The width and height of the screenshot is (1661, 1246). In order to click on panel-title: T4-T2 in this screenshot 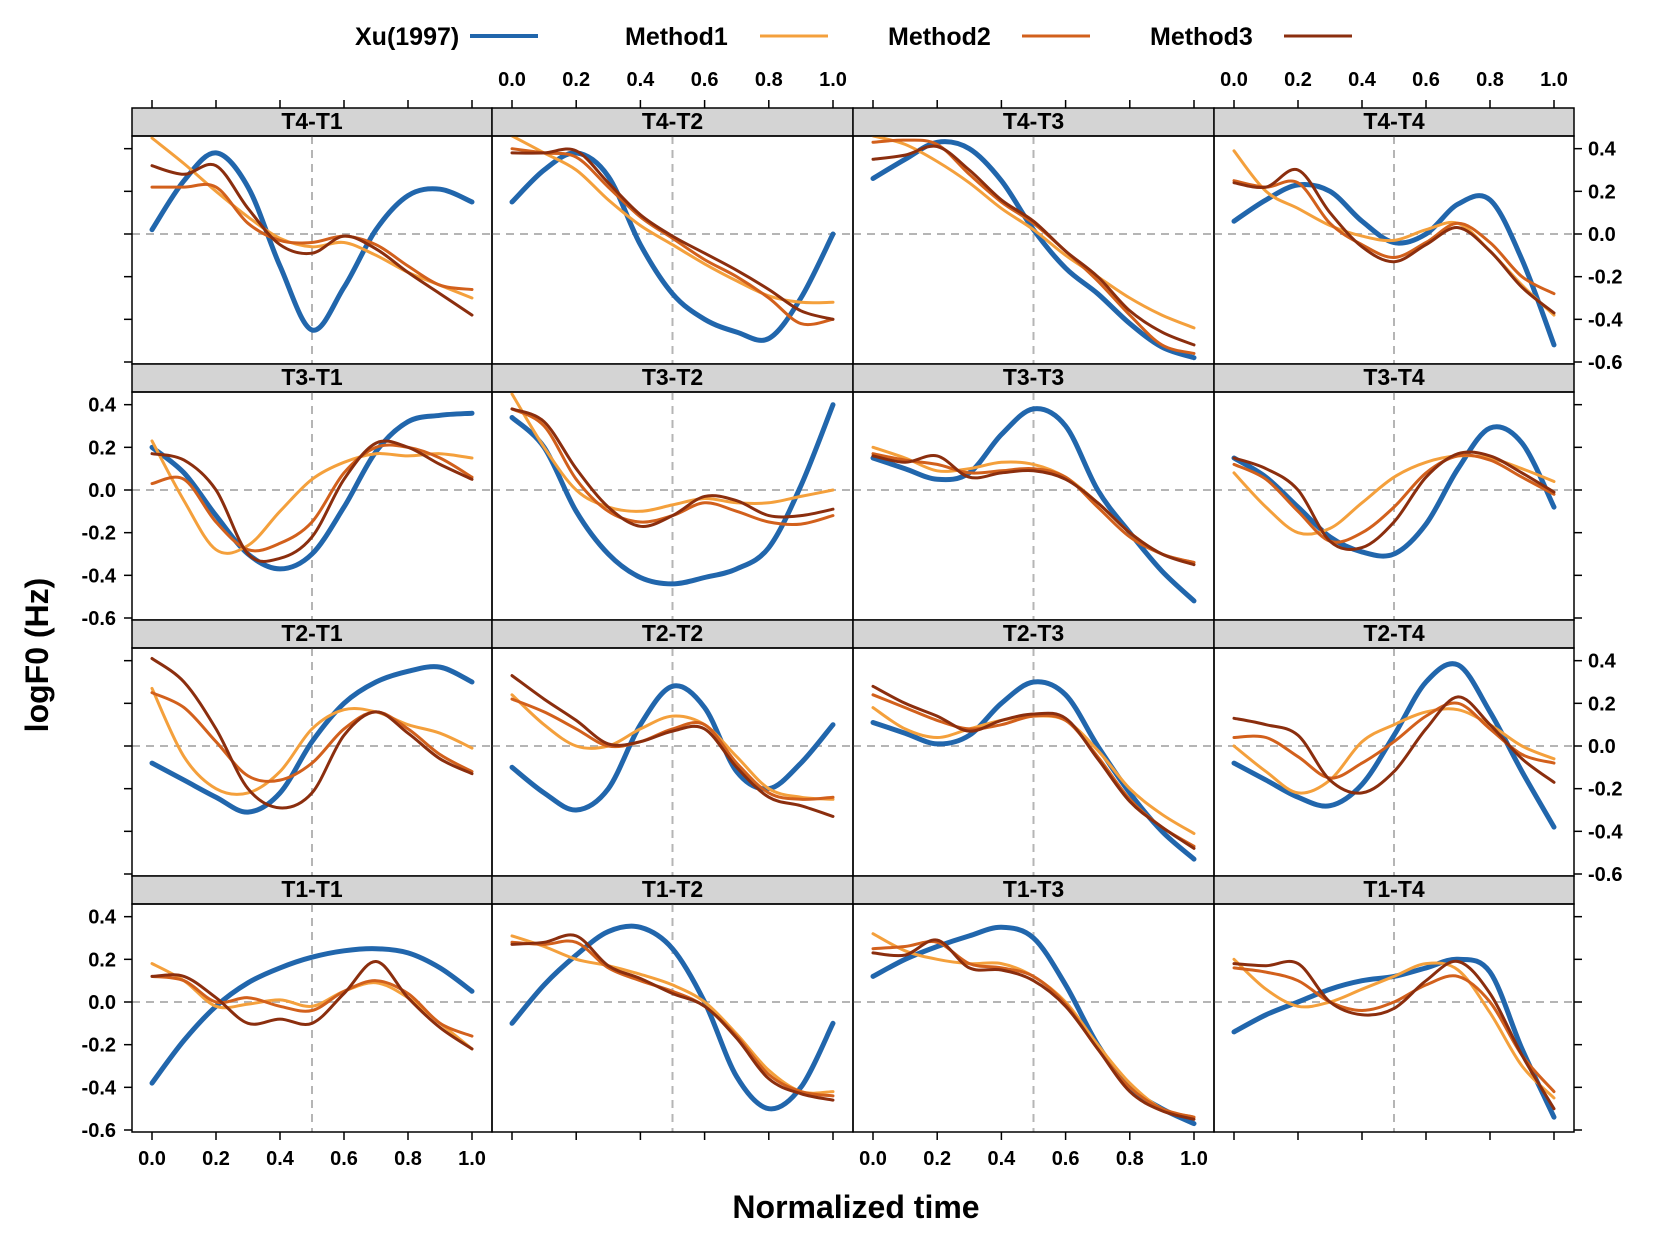, I will do `click(672, 121)`.